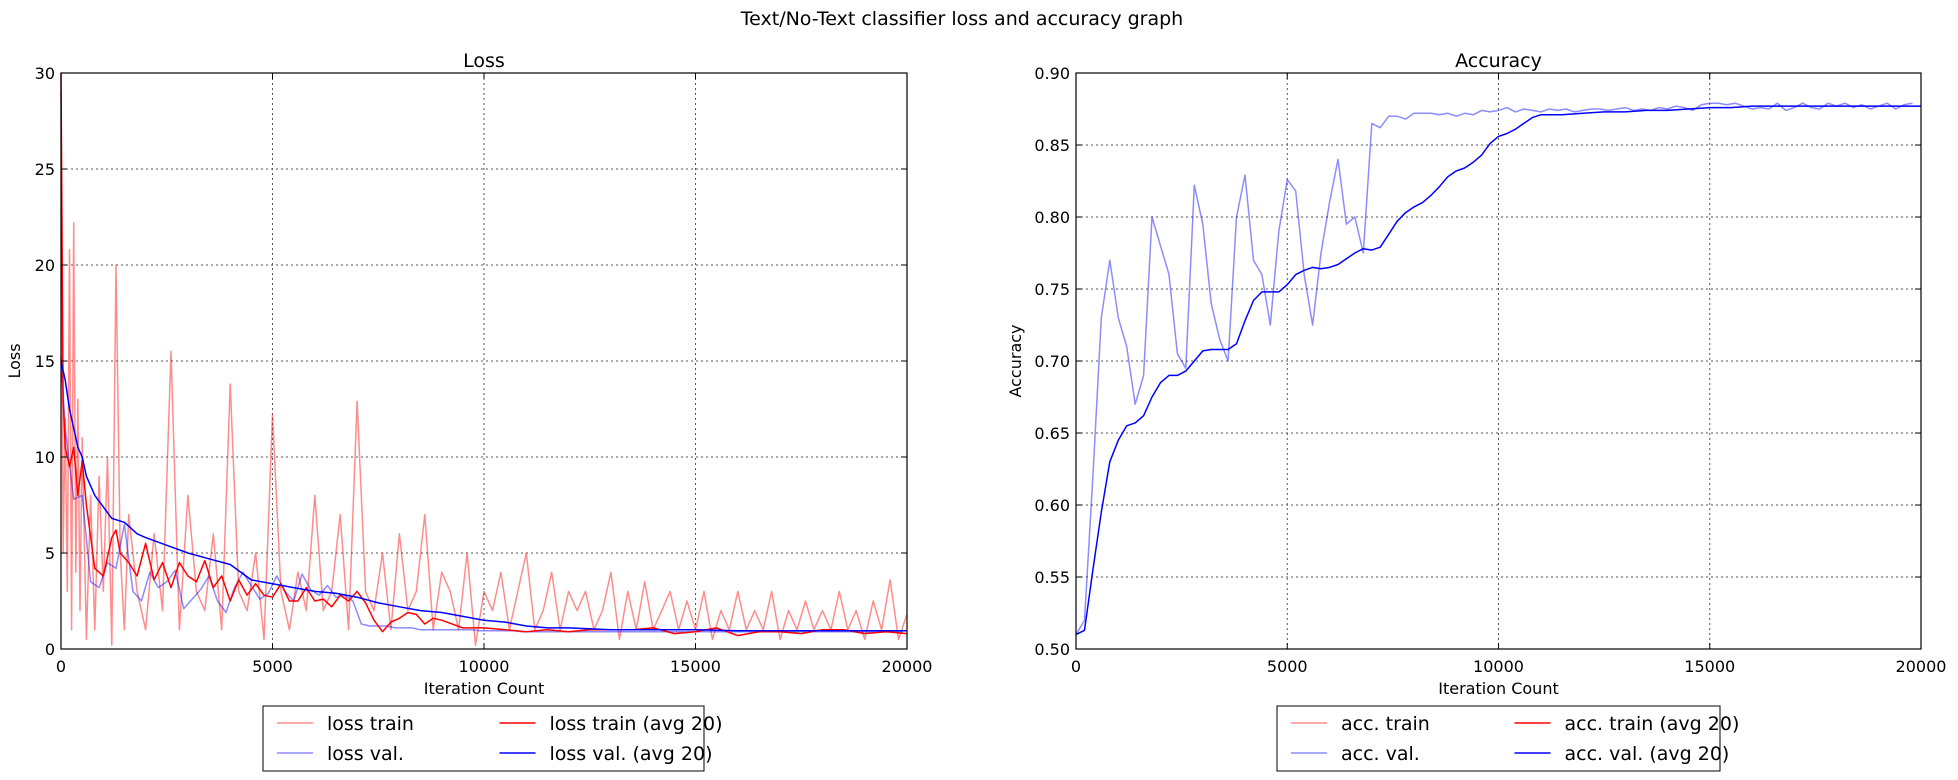  What do you see at coordinates (907, 666) in the screenshot?
I see `panel-1-x-tick-label-4: 20000` at bounding box center [907, 666].